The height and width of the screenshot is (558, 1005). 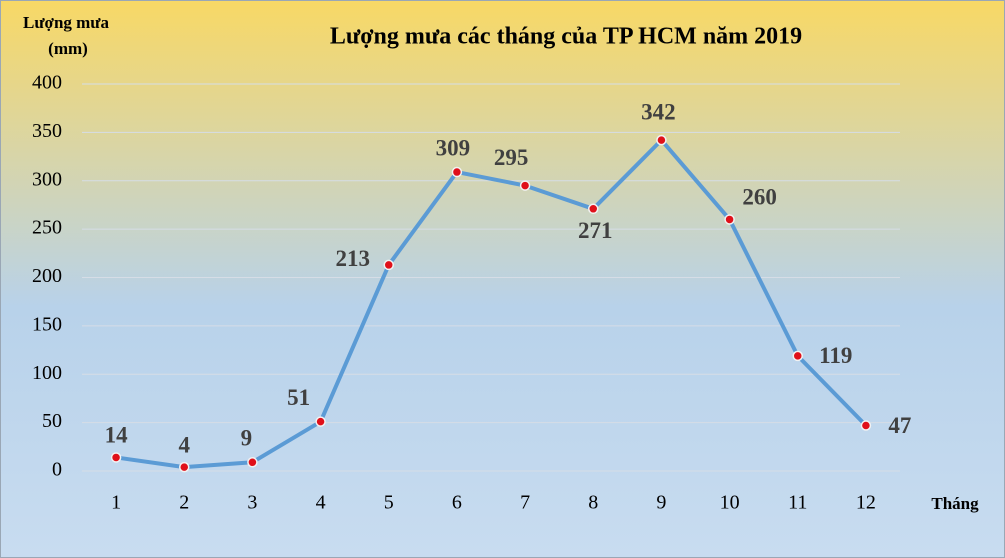 I want to click on data-label: 295, so click(x=511, y=157).